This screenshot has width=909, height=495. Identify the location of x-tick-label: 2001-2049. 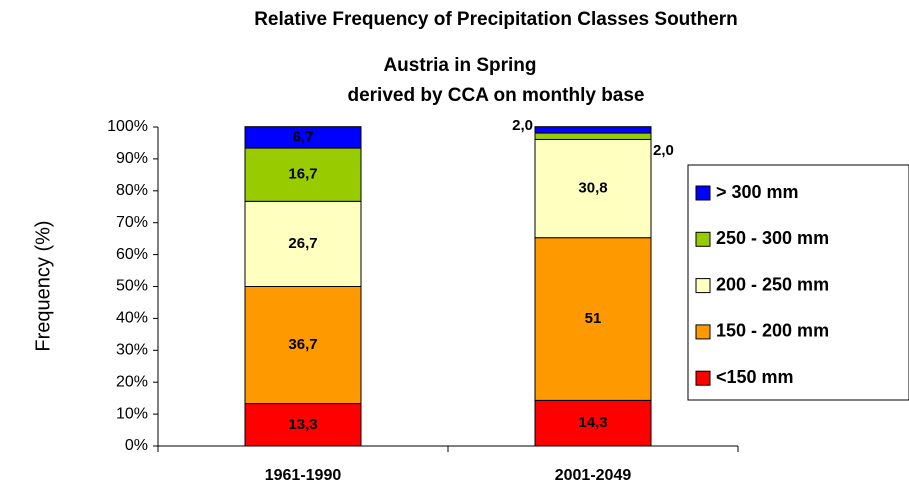
(593, 475).